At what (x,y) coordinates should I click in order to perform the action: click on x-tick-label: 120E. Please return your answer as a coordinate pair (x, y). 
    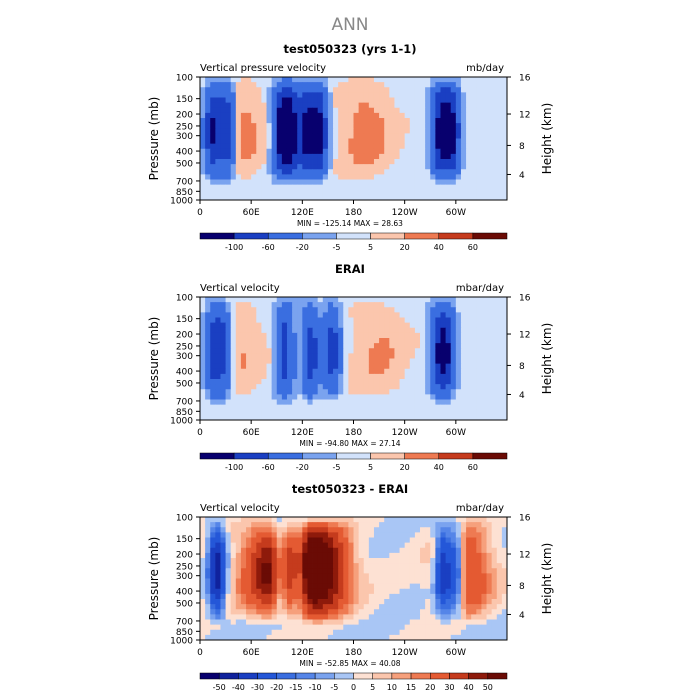
    Looking at the image, I should click on (302, 653).